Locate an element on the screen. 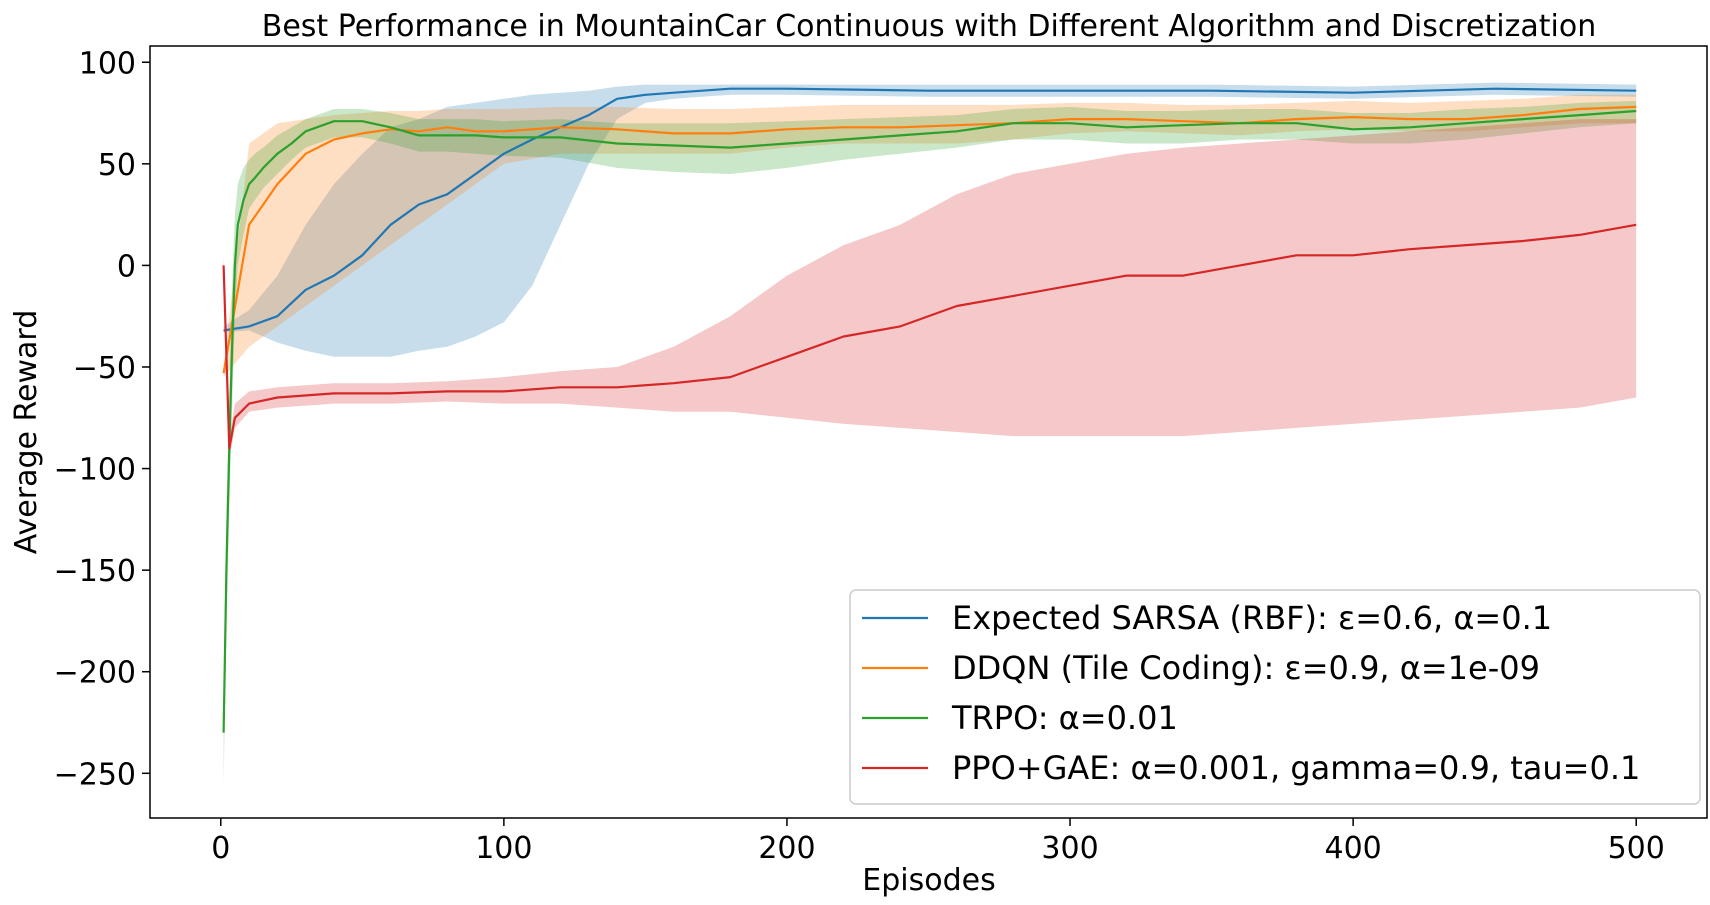  x-axis-label: Episodes is located at coordinates (928, 880).